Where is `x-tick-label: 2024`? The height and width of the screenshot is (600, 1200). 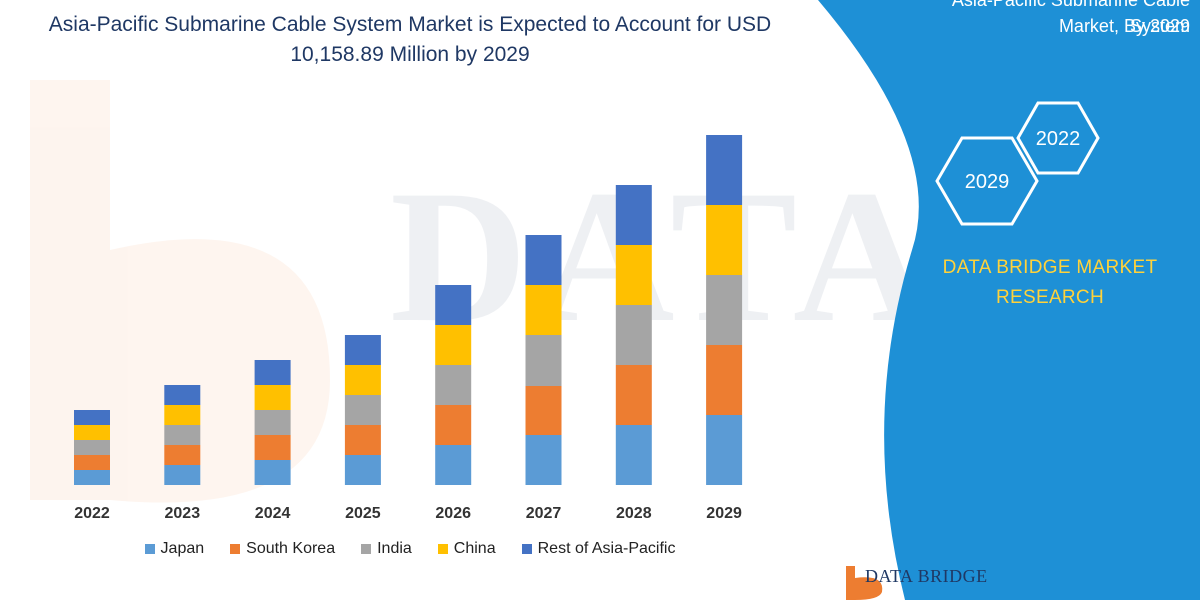
x-tick-label: 2024 is located at coordinates (273, 513).